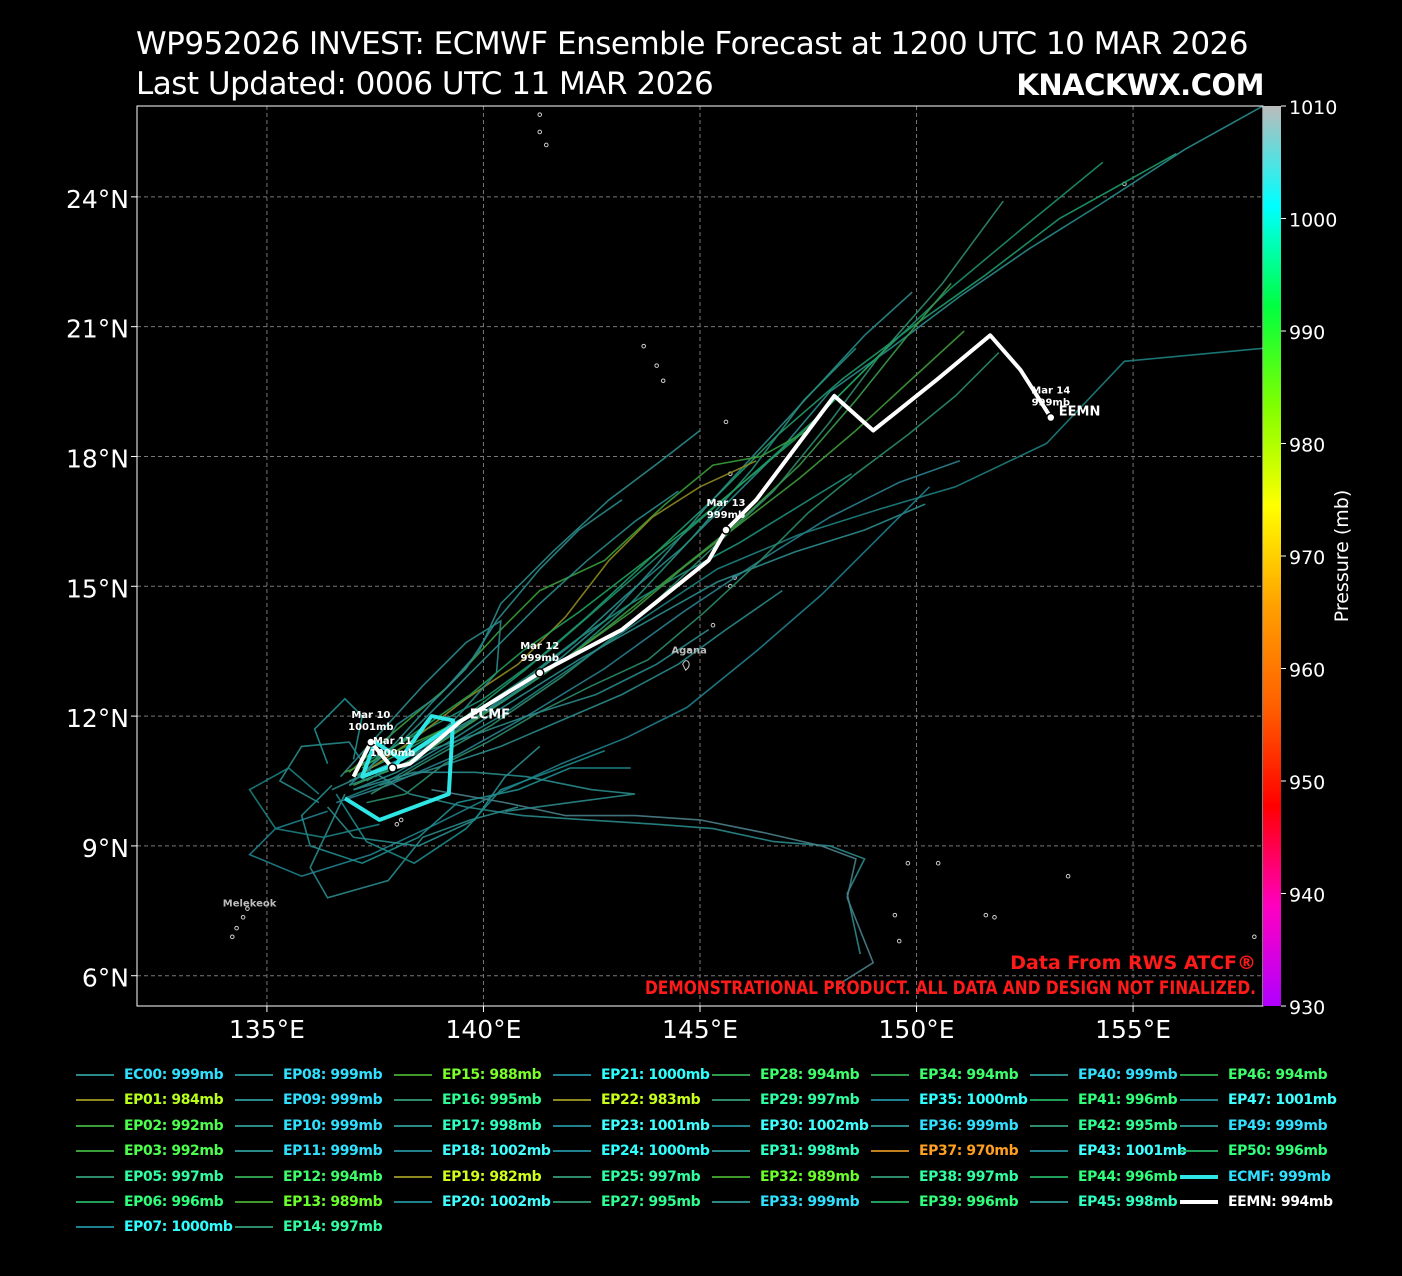 The height and width of the screenshot is (1276, 1402). Describe the element at coordinates (1050, 391) in the screenshot. I see `eemn-point-date: Mar 14` at that location.